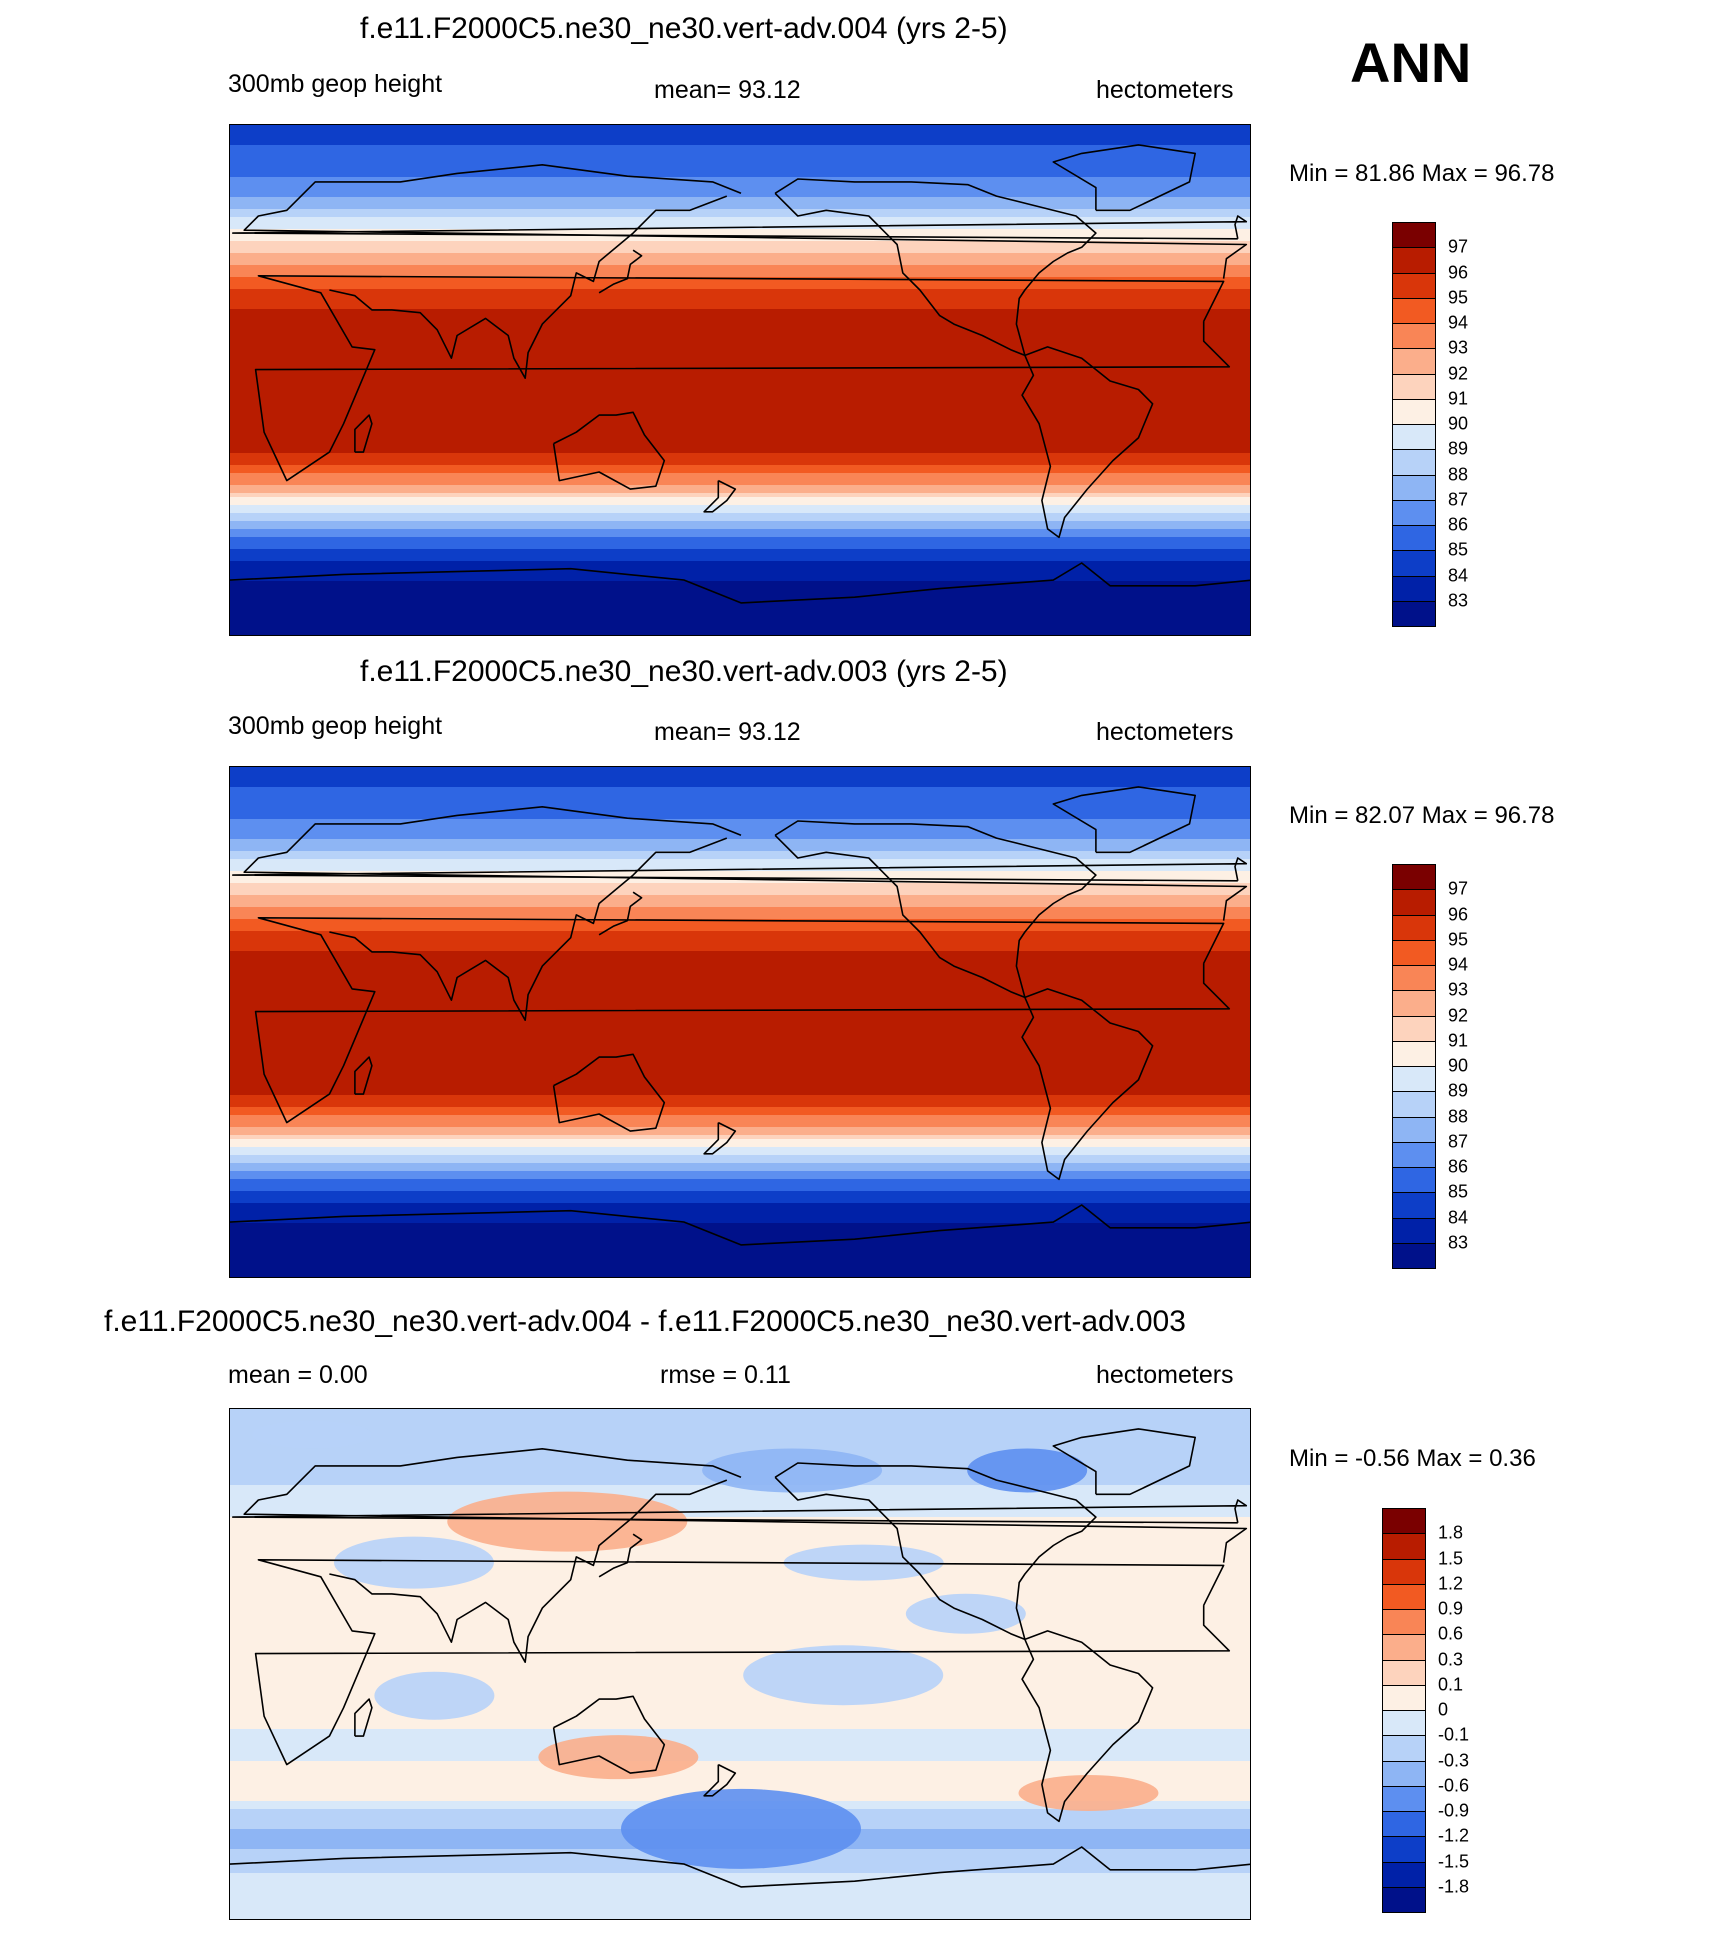  I want to click on colorbar-label: 94, so click(1458, 964).